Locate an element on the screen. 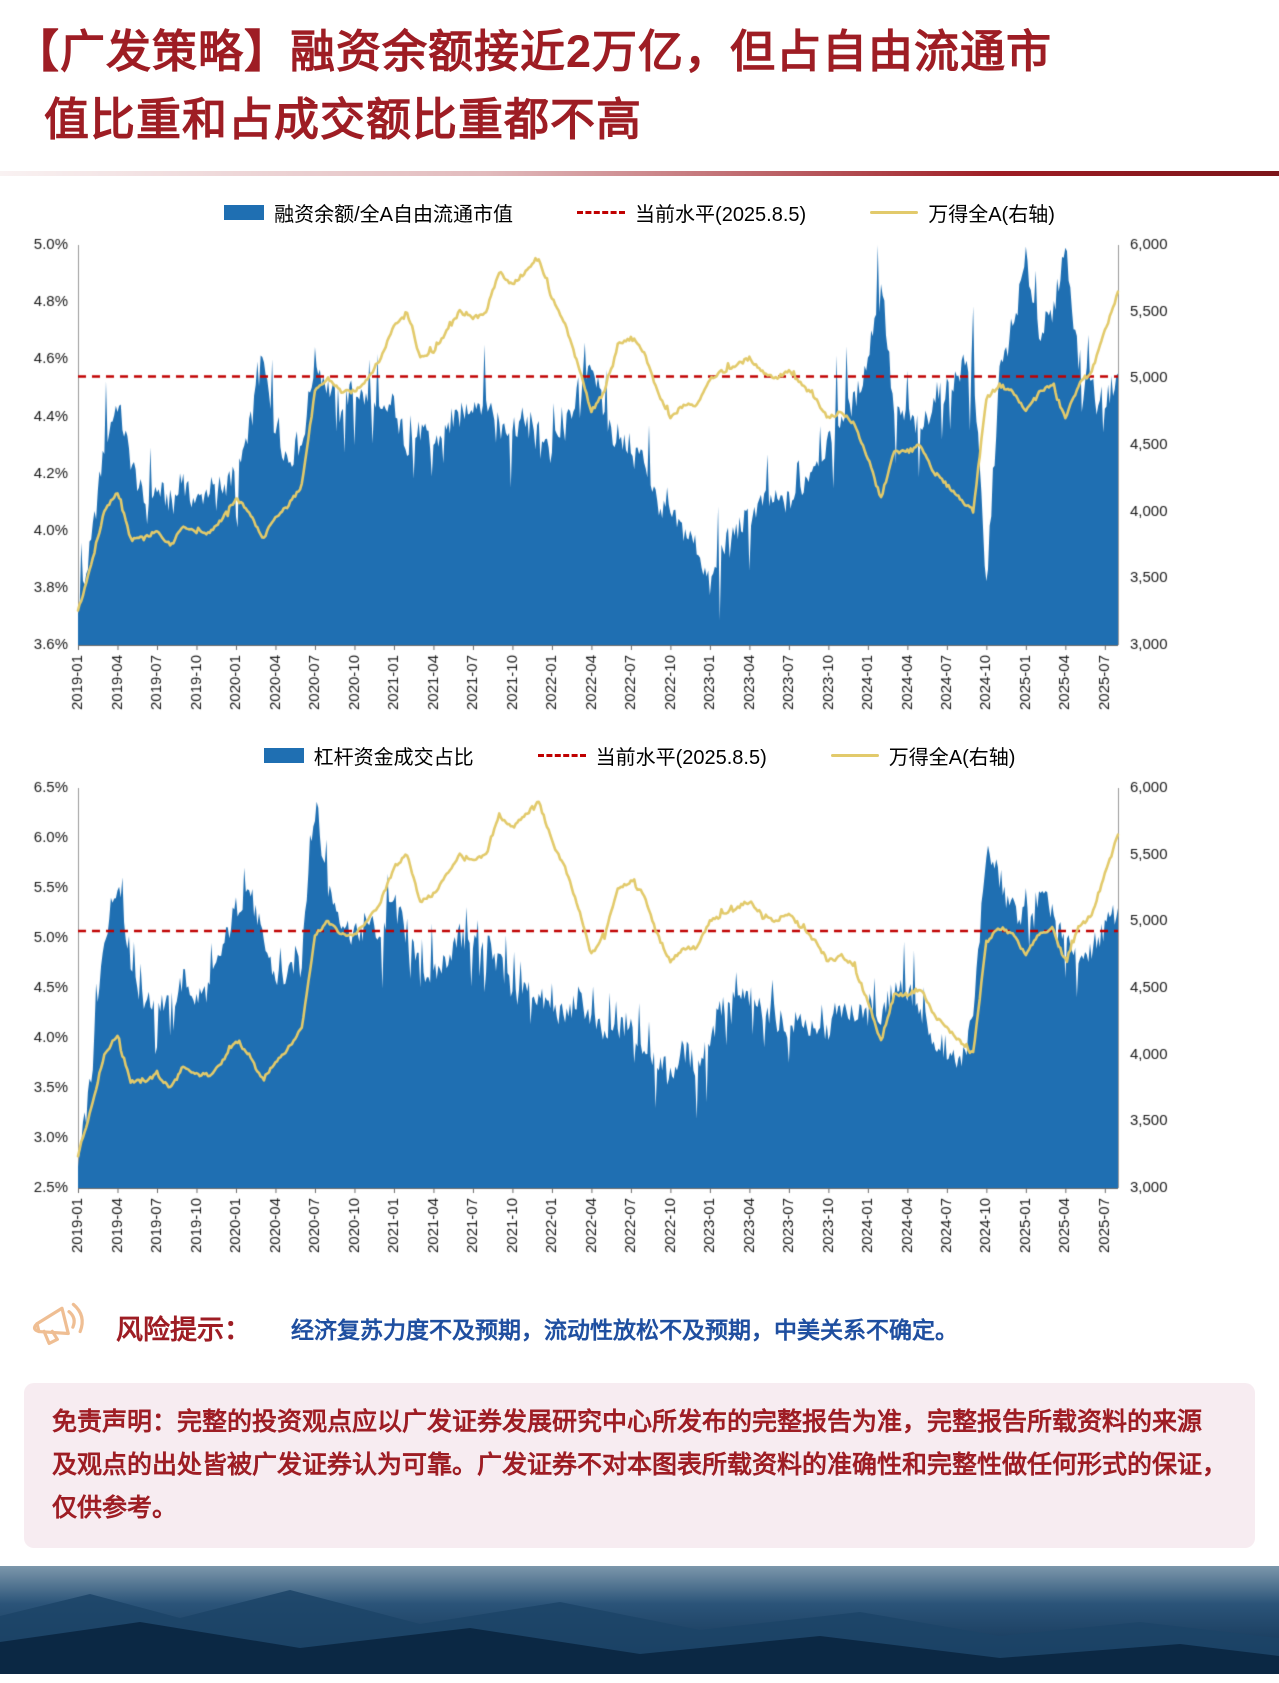 This screenshot has width=1279, height=1683. chart1-legend: 融资余额/全A自由流通市值 当前水平(2025.8.5) 万得全A(右轴) is located at coordinates (639, 212).